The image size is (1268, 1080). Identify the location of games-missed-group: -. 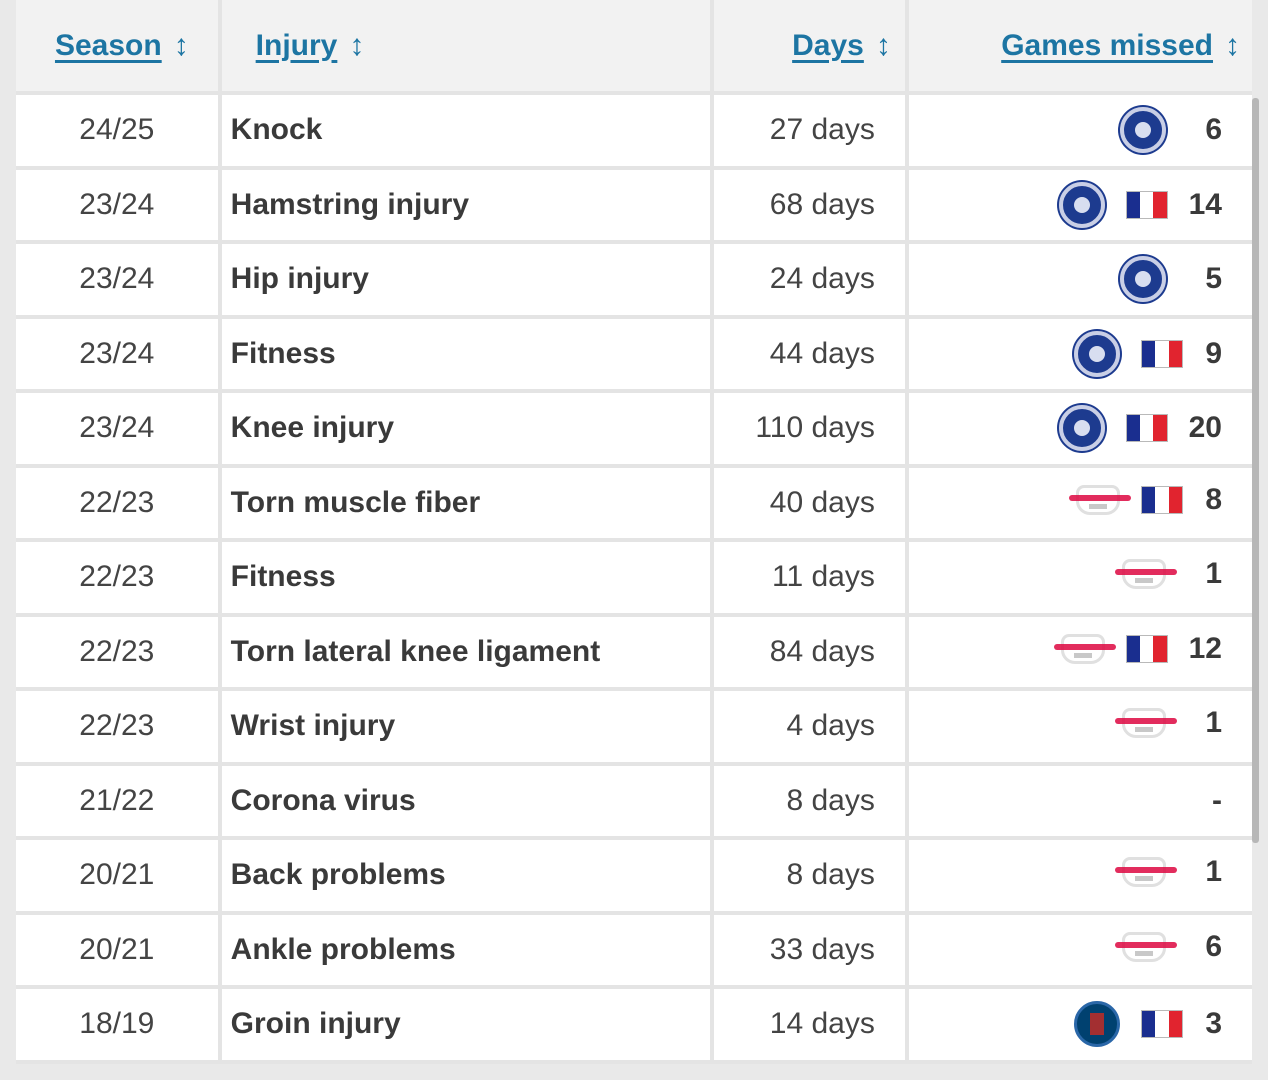
(1213, 801).